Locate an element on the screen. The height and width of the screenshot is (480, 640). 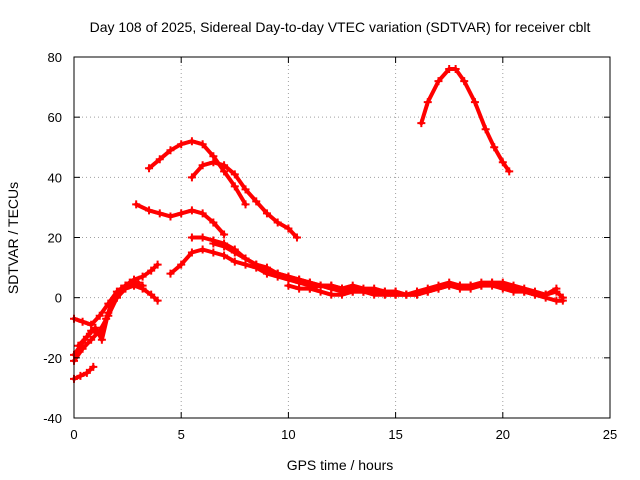
x-tick-label: 25 is located at coordinates (610, 434).